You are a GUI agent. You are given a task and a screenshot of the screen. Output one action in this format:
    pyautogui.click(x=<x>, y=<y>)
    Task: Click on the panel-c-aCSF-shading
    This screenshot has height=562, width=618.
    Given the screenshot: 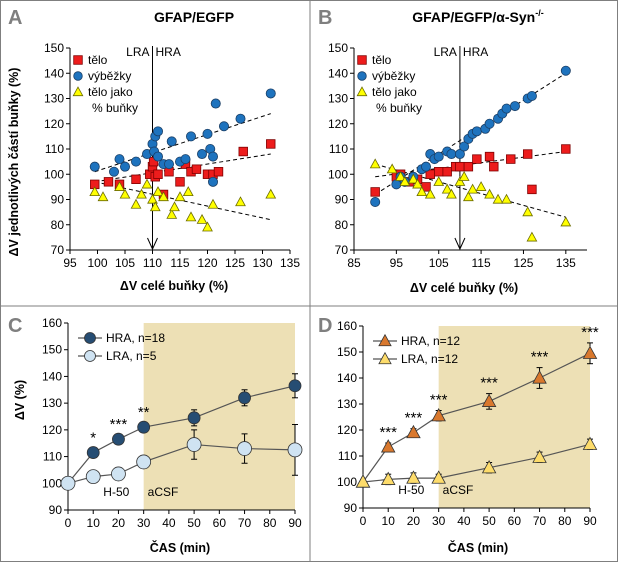 What is the action you would take?
    pyautogui.click(x=219, y=416)
    